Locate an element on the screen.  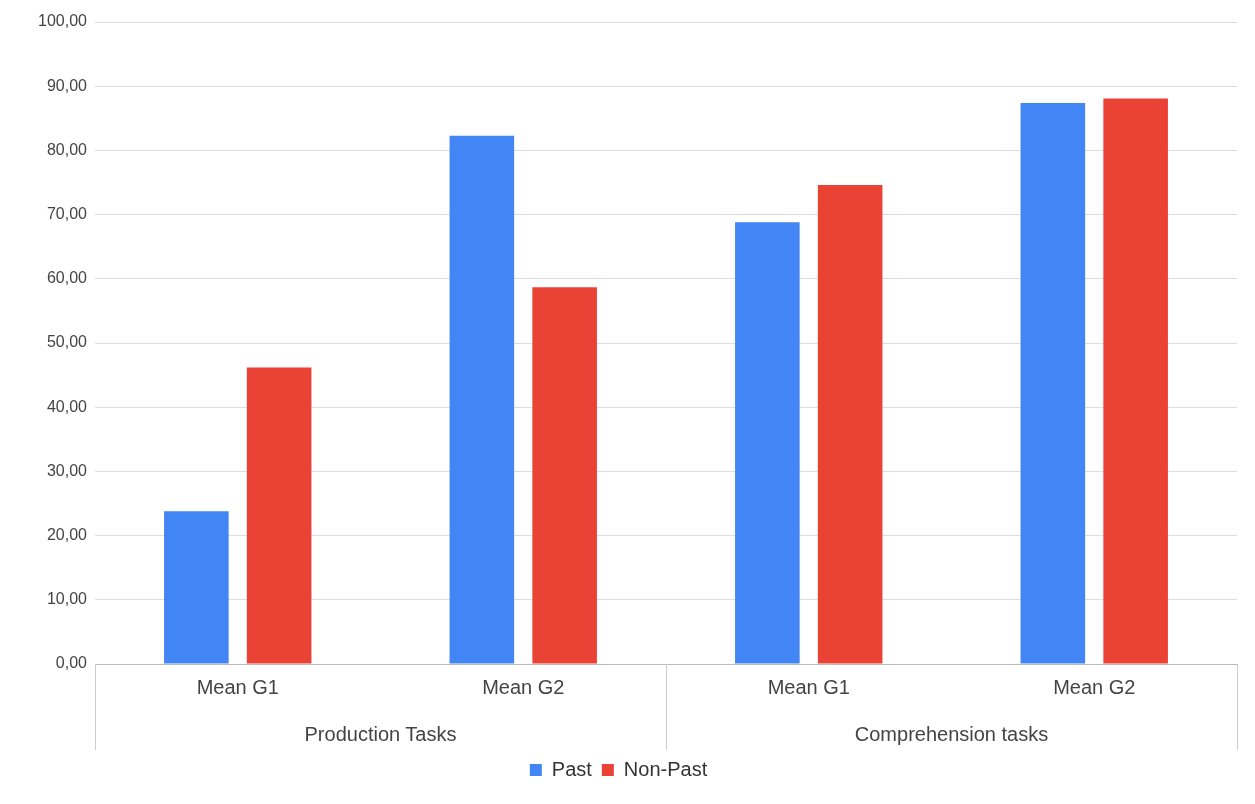
y-tick-label: 100,00 is located at coordinates (63, 21).